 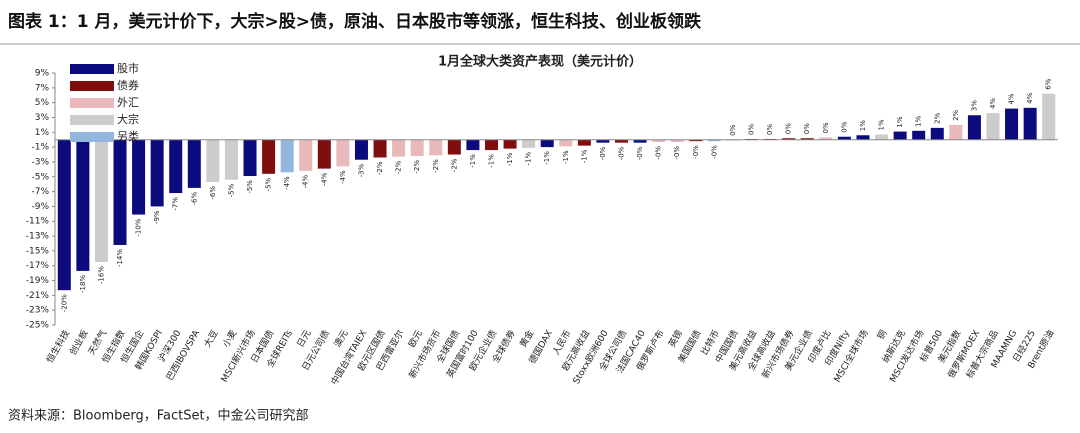 What do you see at coordinates (38, 281) in the screenshot?
I see `y-tick-label: -19%` at bounding box center [38, 281].